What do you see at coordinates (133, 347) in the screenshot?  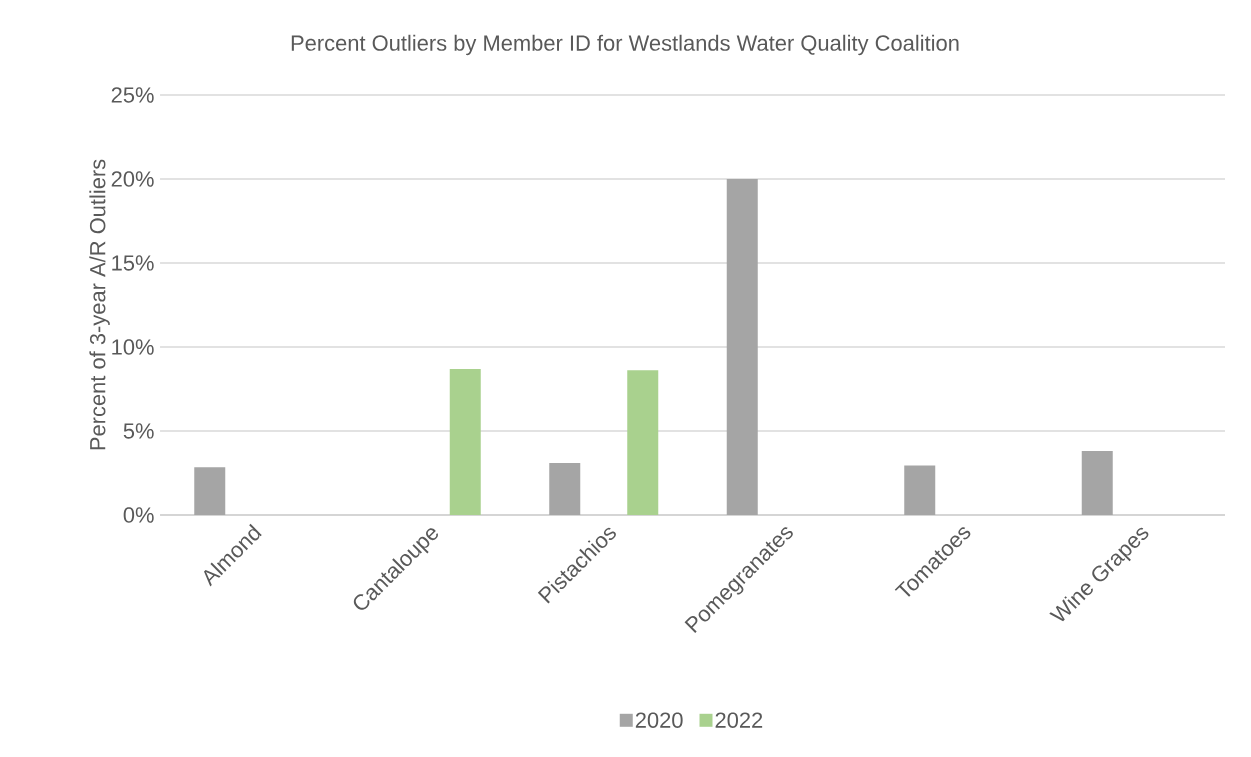 I see `y-tick-label: 10%` at bounding box center [133, 347].